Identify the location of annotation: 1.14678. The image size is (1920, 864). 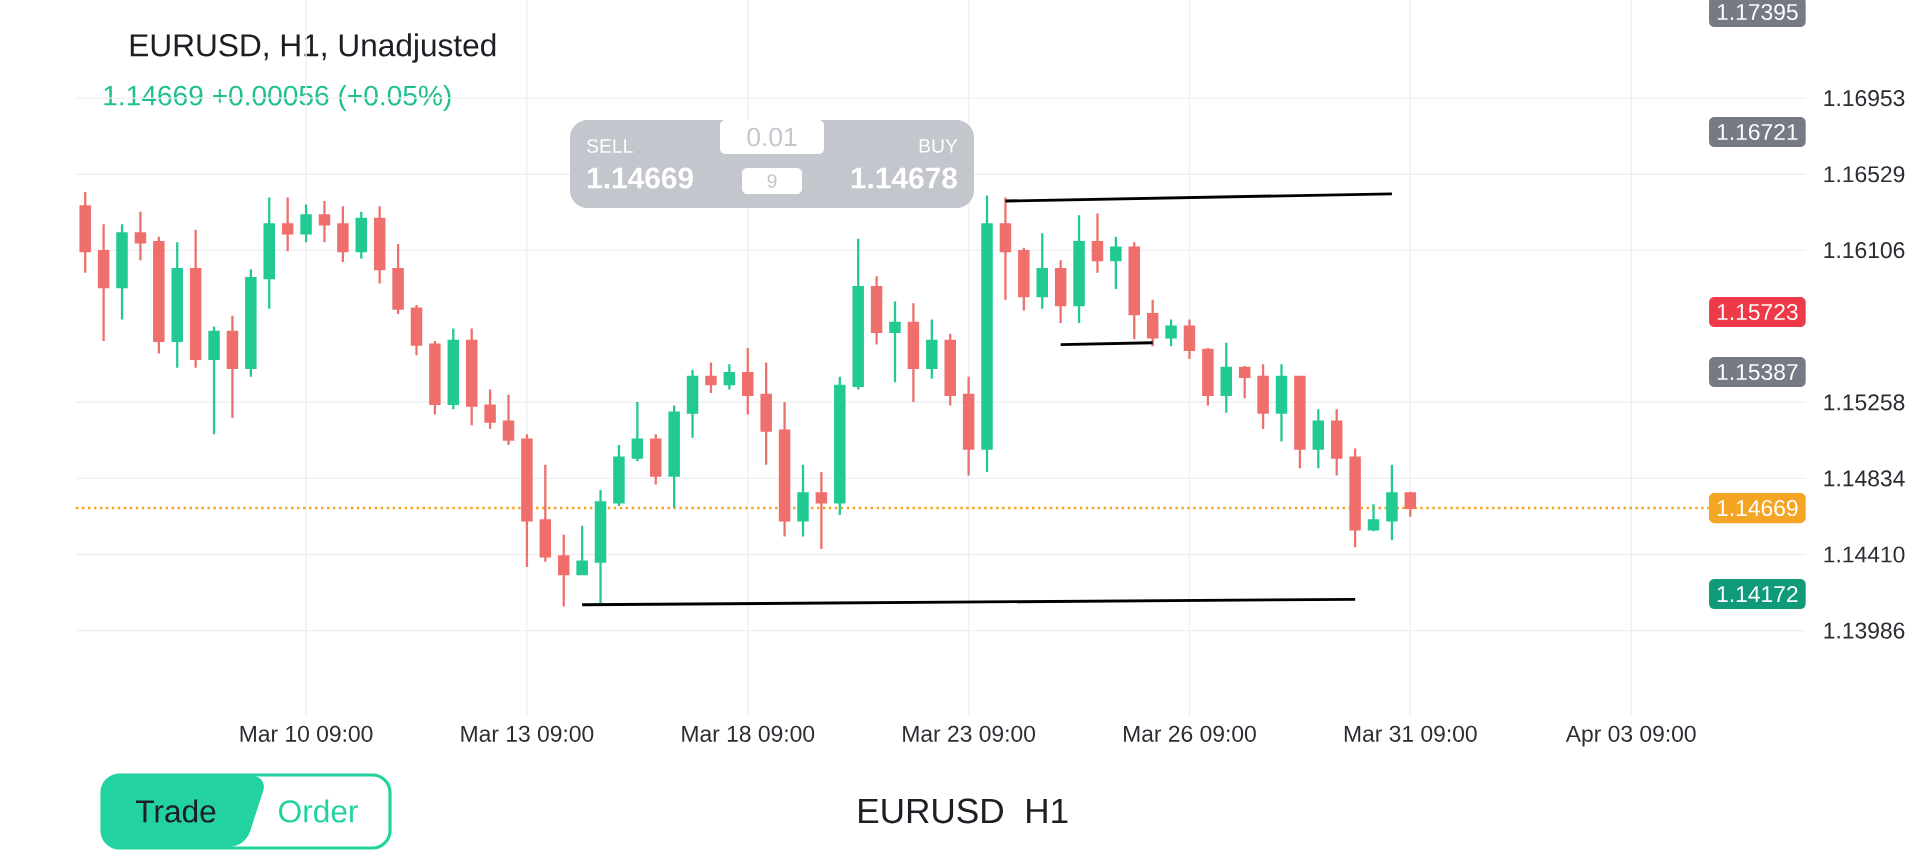
(904, 178).